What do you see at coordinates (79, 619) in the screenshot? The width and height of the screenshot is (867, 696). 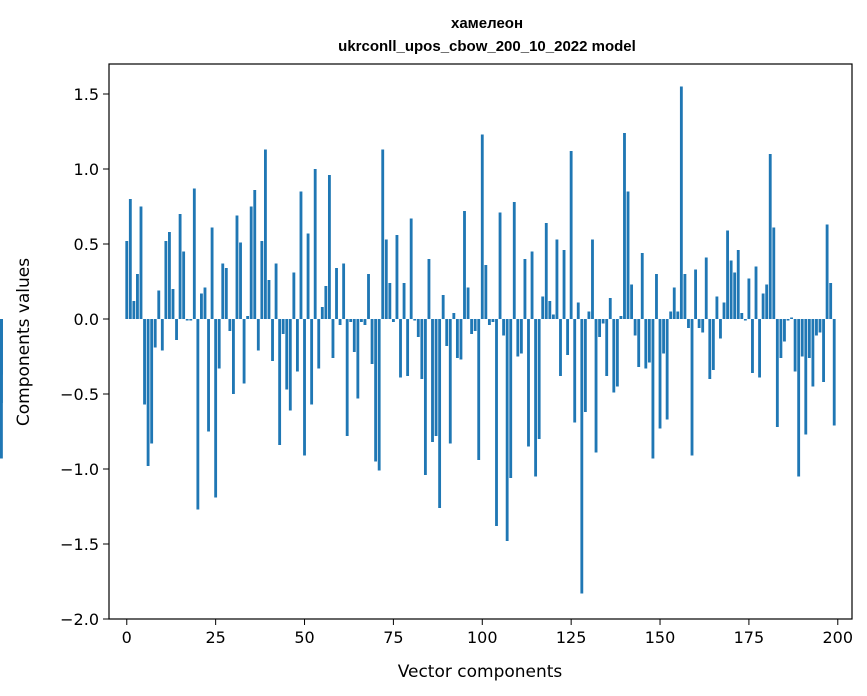 I see `y-tick-label: −2.0` at bounding box center [79, 619].